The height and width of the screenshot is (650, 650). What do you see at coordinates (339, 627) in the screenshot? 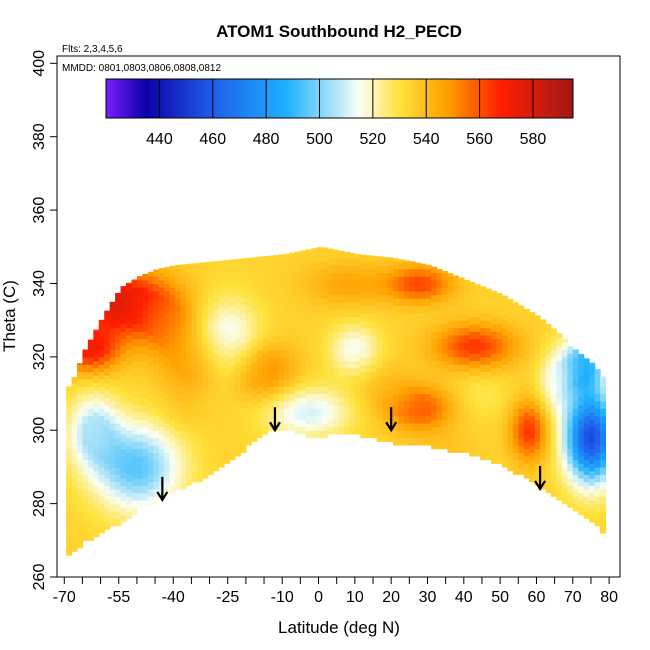
I see `x-axis-label: Latitude (deg N)` at bounding box center [339, 627].